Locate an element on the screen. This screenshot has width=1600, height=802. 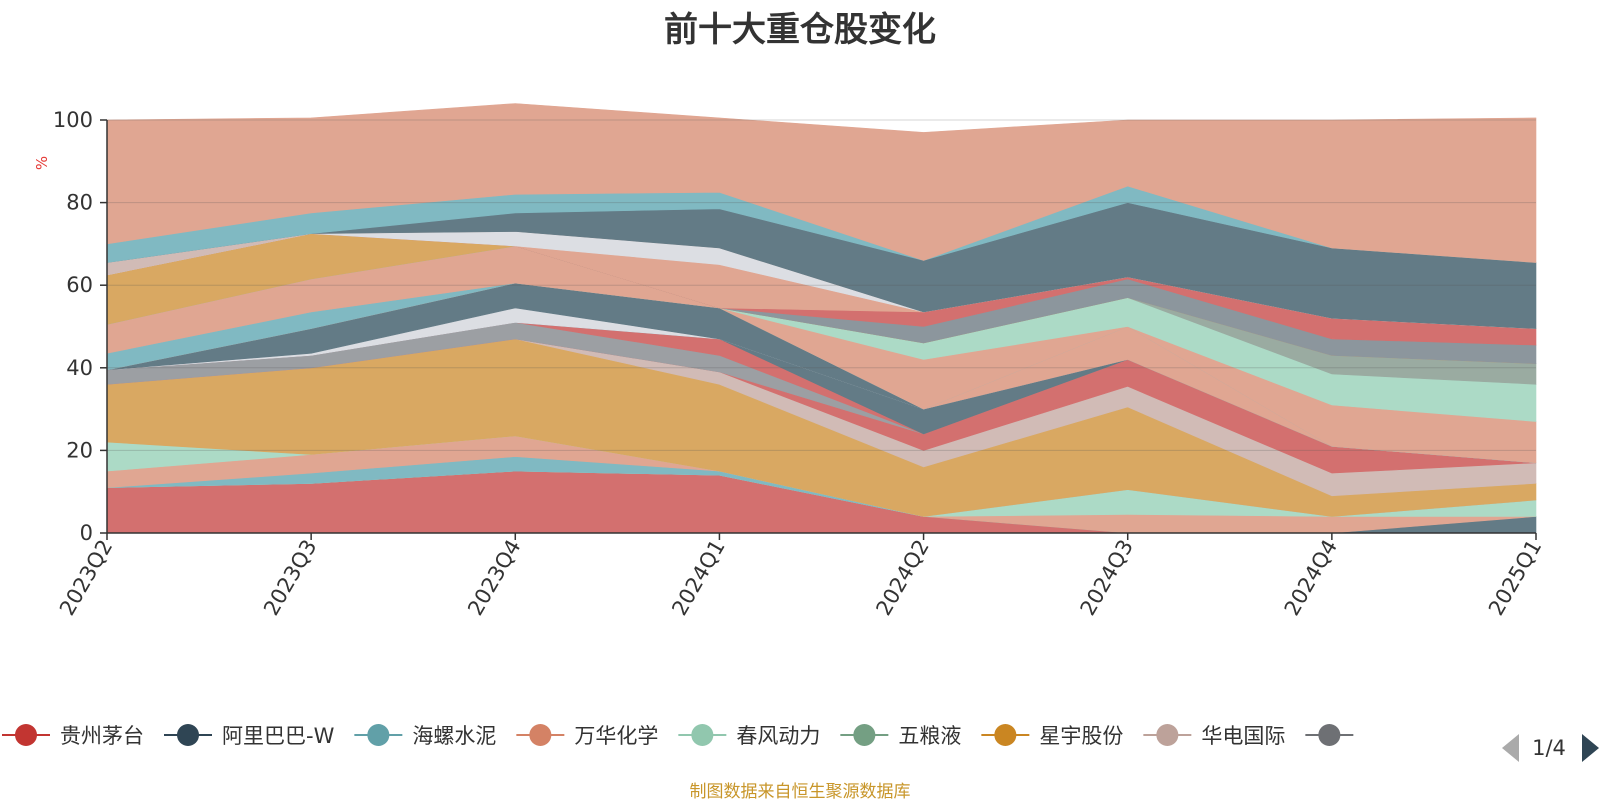
legend-item-2: 海螺水泥 is located at coordinates (425, 736).